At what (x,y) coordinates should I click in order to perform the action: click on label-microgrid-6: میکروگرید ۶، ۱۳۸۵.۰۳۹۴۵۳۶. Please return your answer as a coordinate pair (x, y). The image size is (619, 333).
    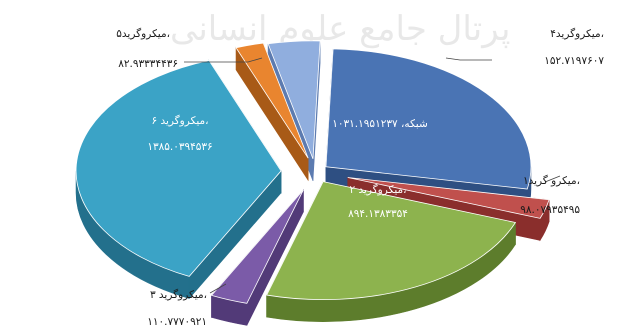
    Looking at the image, I should click on (179, 133).